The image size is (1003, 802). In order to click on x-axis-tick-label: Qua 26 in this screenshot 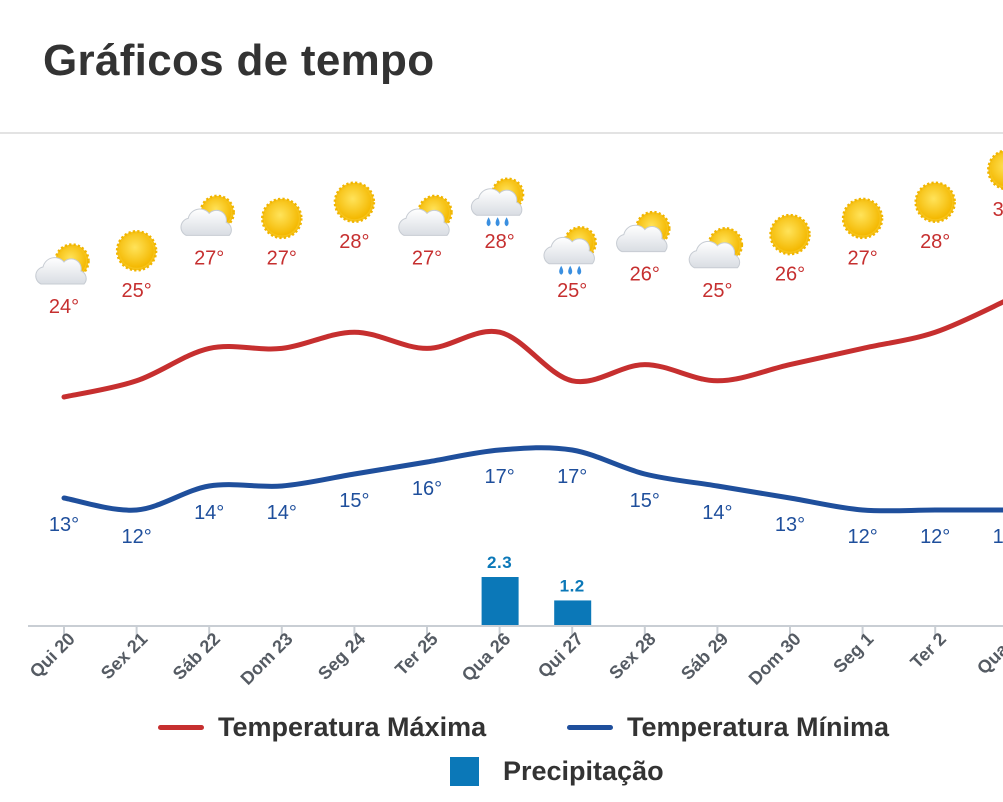, I will do `click(486, 657)`.